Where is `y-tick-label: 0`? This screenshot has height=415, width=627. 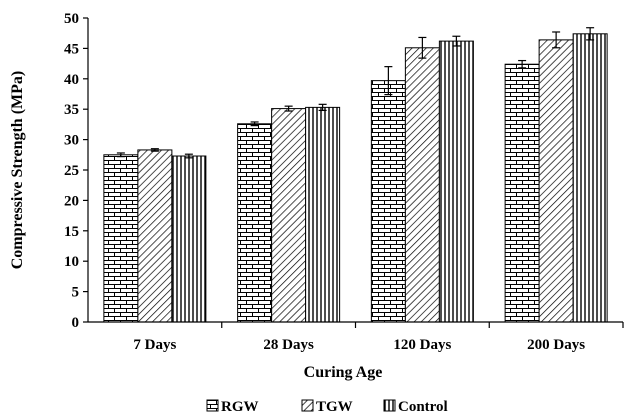
y-tick-label: 0 is located at coordinates (76, 323).